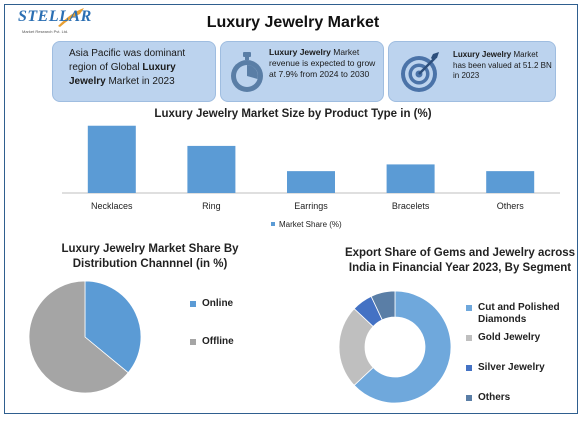  I want to click on legend-label: Online, so click(218, 303).